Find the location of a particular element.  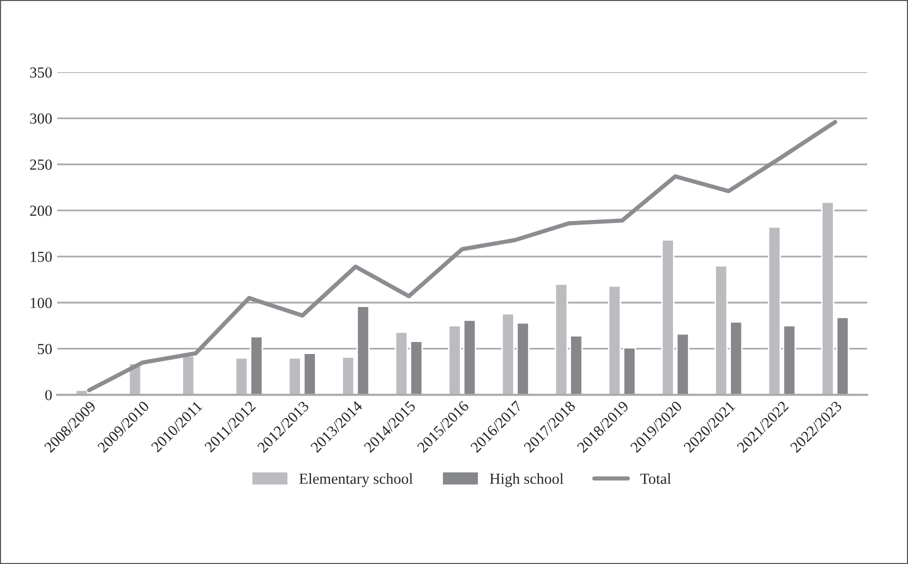

y-tick-label: 300 is located at coordinates (41, 118).